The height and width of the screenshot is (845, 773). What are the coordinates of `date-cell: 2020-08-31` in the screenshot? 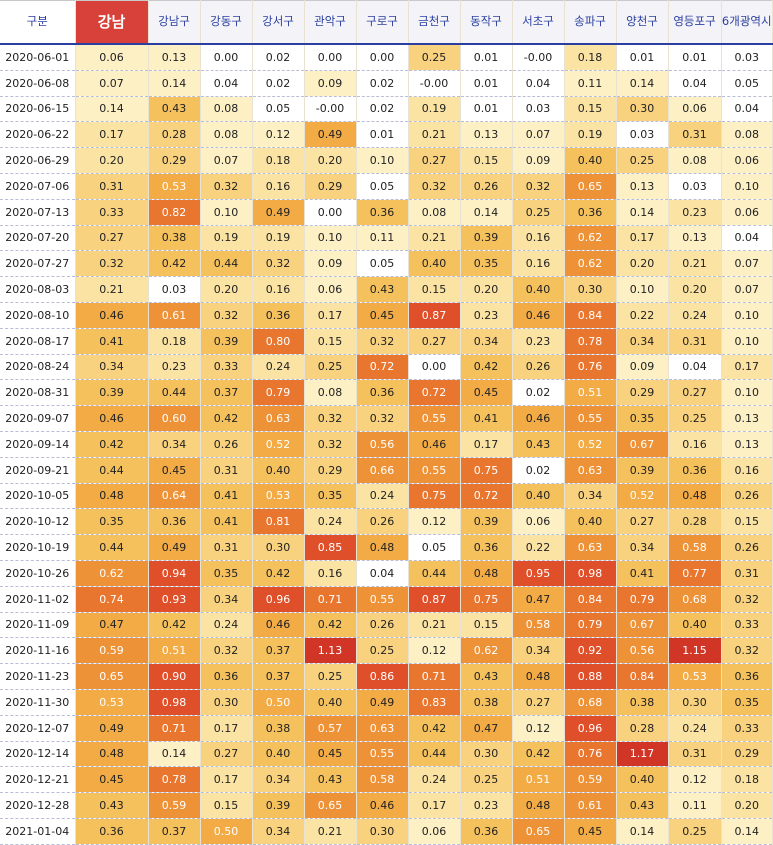 It's located at (38, 393).